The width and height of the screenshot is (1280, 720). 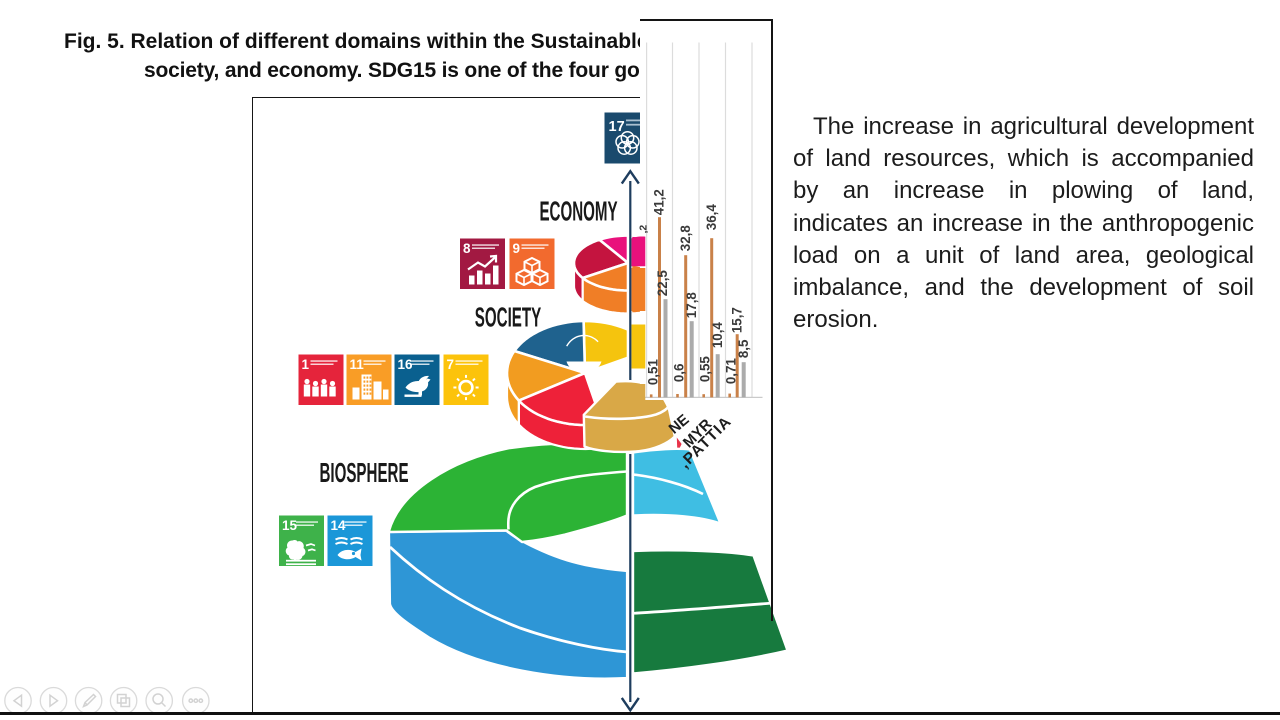 What do you see at coordinates (290, 525) in the screenshot?
I see `svg-text: 15` at bounding box center [290, 525].